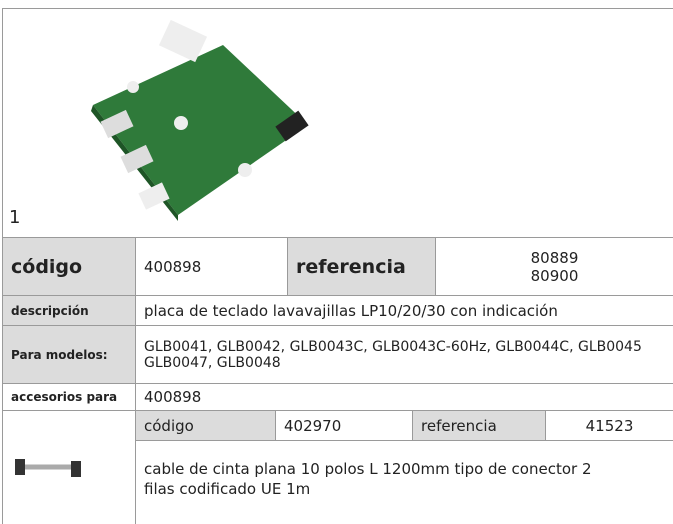 The image size is (673, 524). Describe the element at coordinates (609, 425) in the screenshot. I see `value: 41523` at that location.